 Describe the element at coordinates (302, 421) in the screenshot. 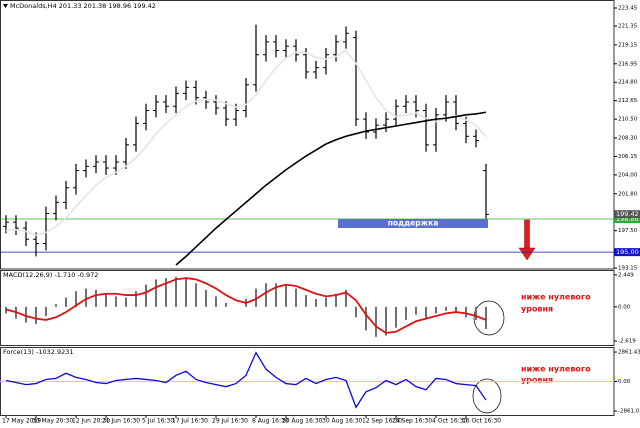

I see `x-tick-label: 20 Aug 16:30` at that location.